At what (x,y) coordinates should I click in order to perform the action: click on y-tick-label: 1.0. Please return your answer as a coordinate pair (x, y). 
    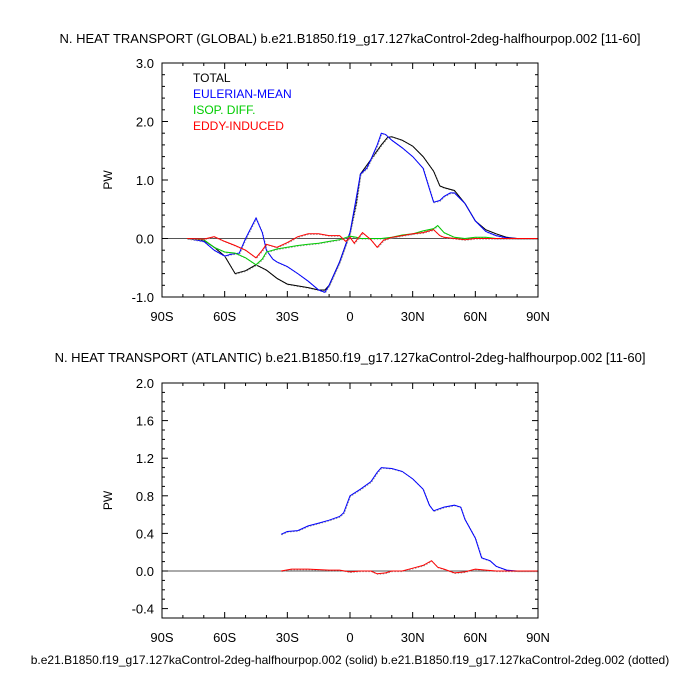
    Looking at the image, I should click on (145, 180).